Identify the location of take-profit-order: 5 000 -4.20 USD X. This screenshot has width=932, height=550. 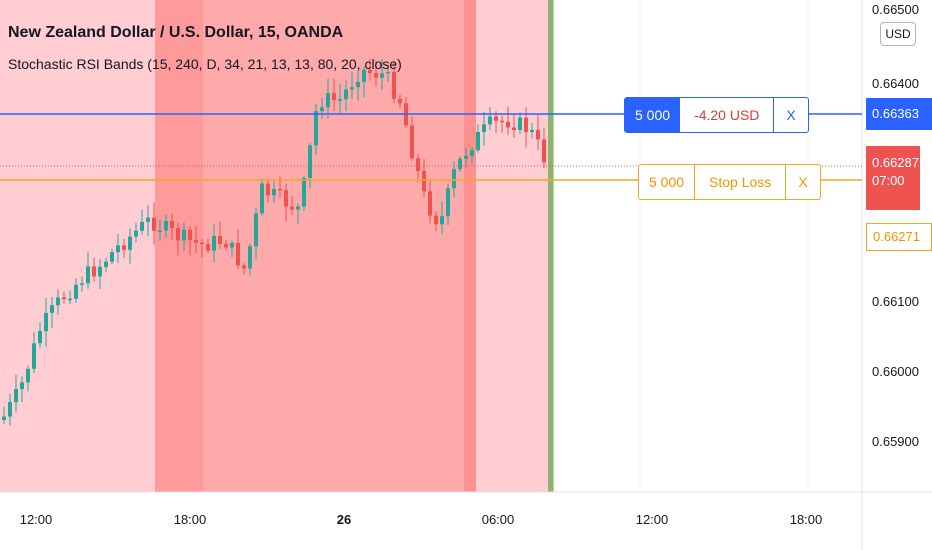
(716, 115).